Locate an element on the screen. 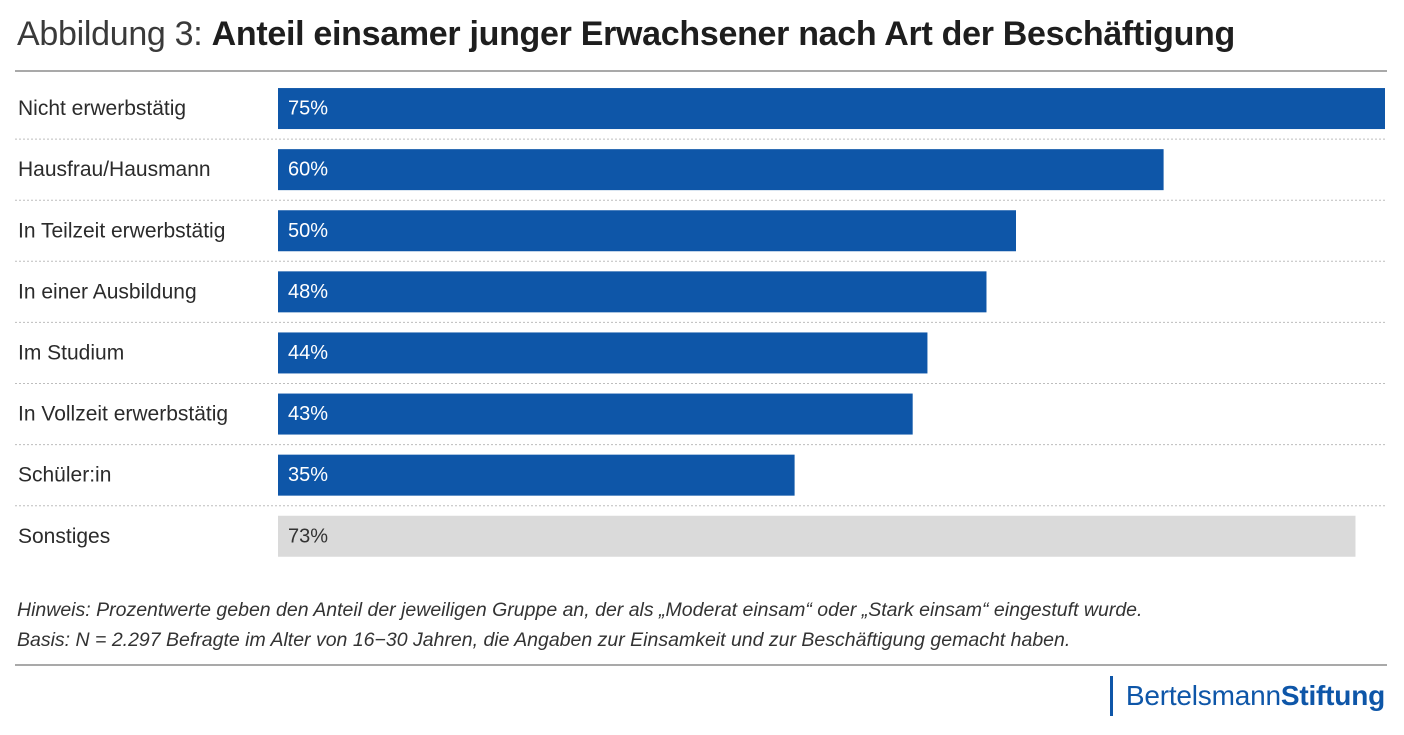 The image size is (1404, 735). category-label: In einer Ausbildung is located at coordinates (107, 291).